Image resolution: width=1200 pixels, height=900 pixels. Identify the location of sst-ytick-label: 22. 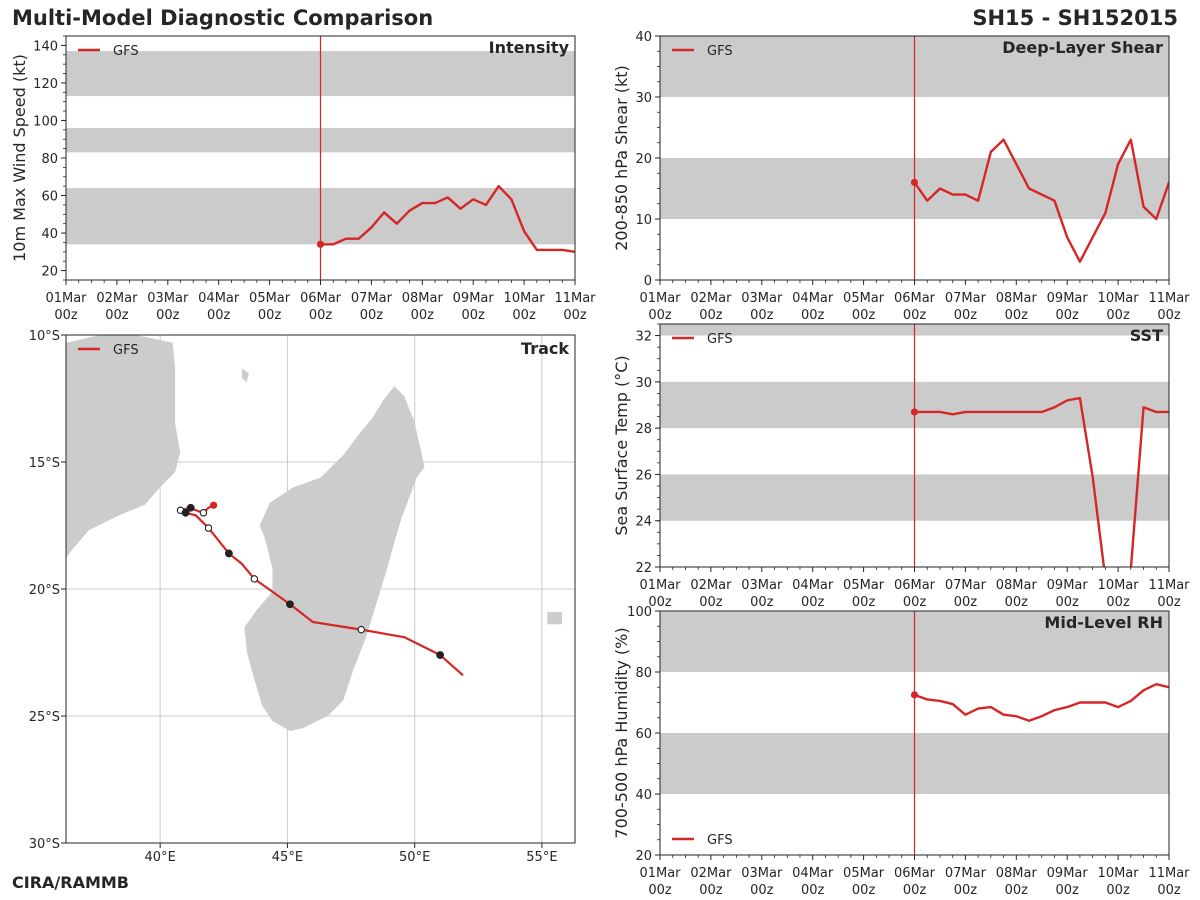
(643, 568).